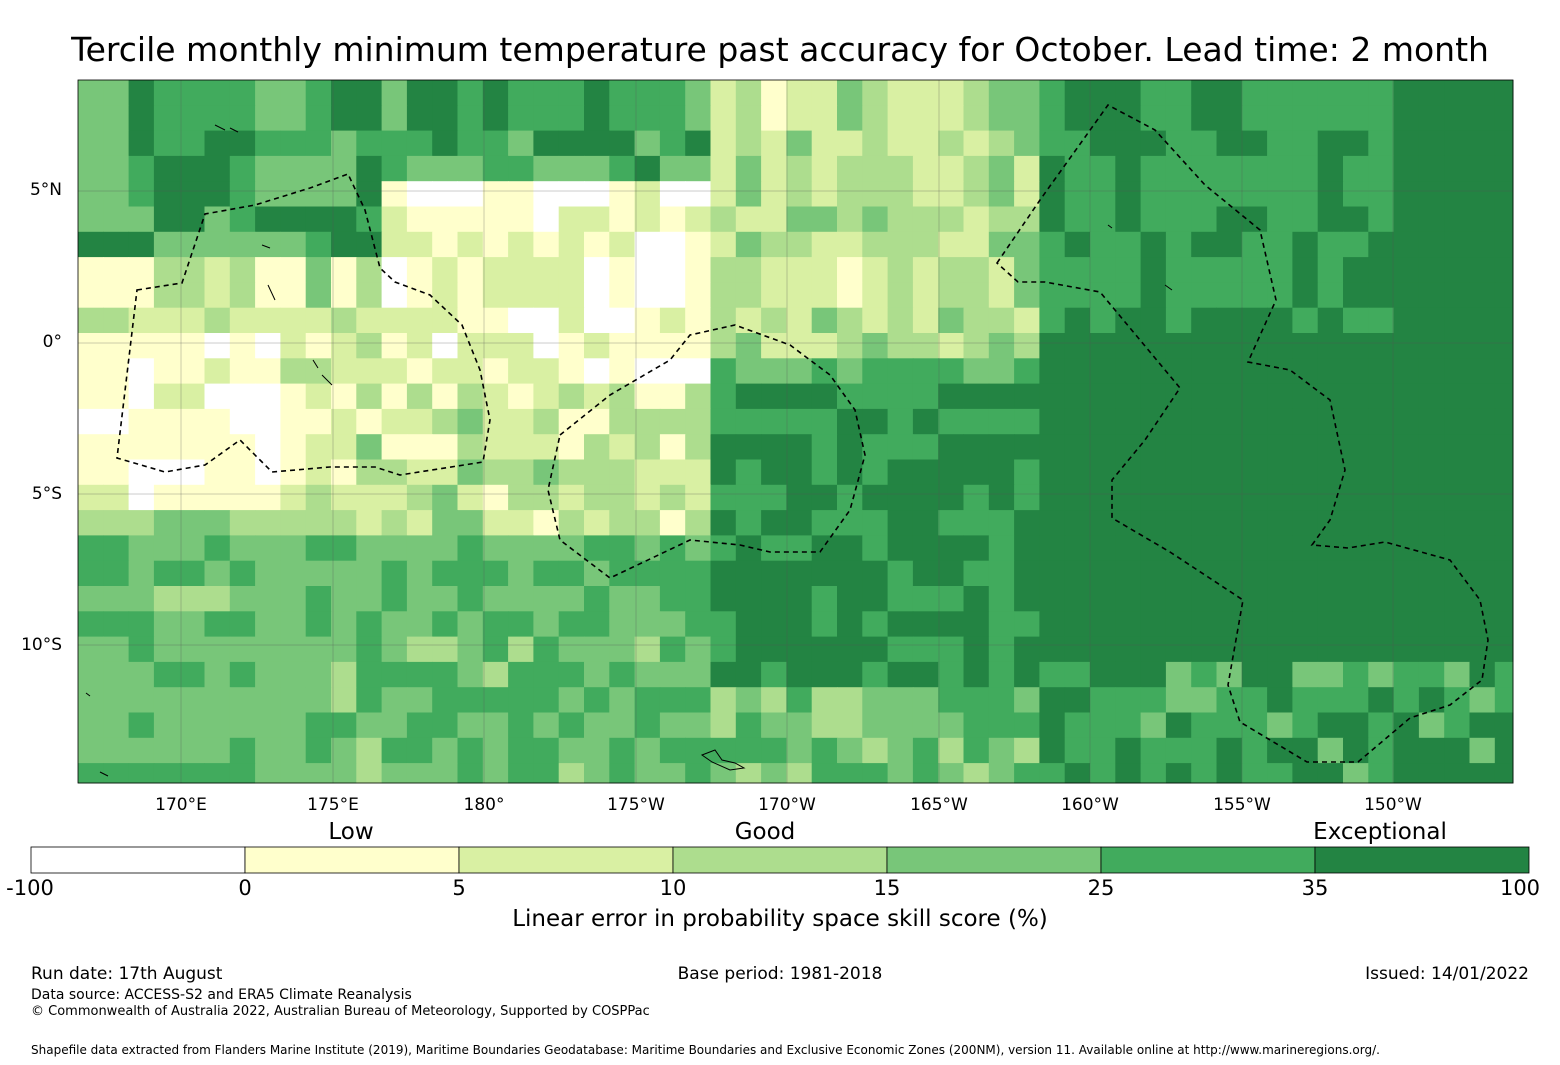 This screenshot has width=1560, height=1065. I want to click on base-period: Base period: 1981-2018, so click(780, 974).